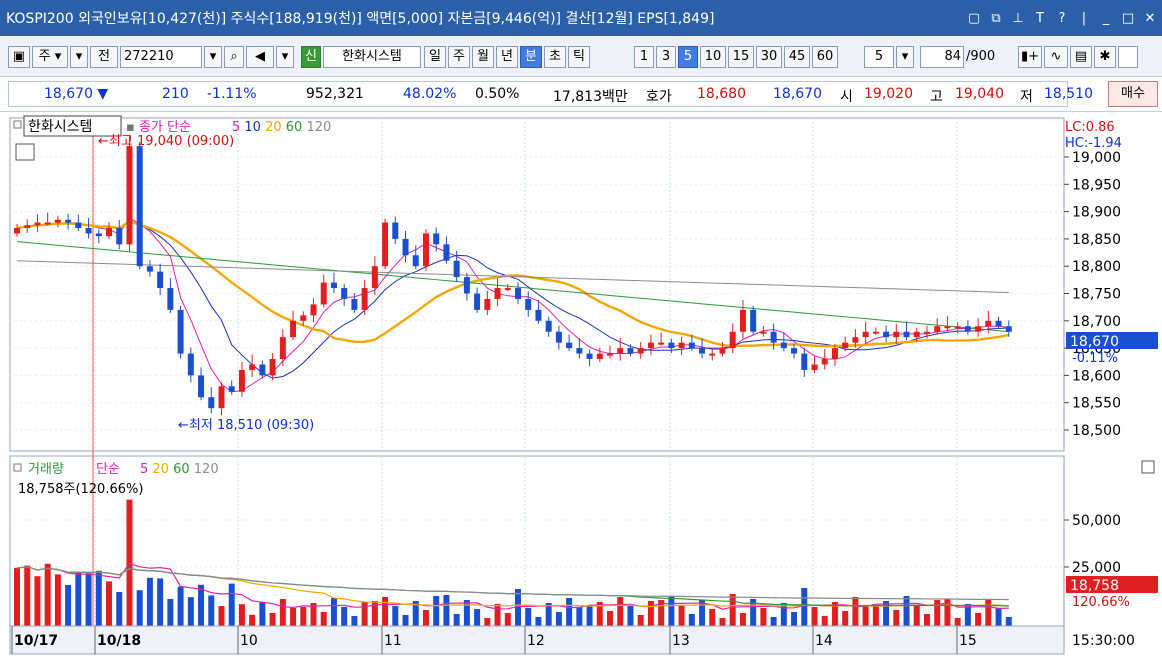 The image size is (1162, 659). I want to click on stock-type-dropdown: ▾, so click(79, 57).